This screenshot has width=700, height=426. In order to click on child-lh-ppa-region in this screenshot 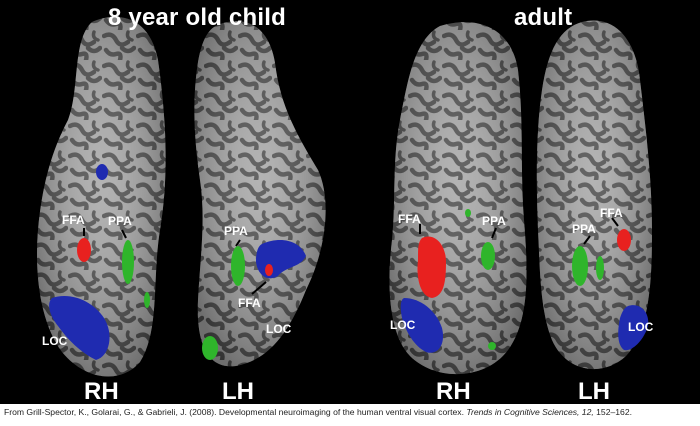, I will do `click(238, 266)`.